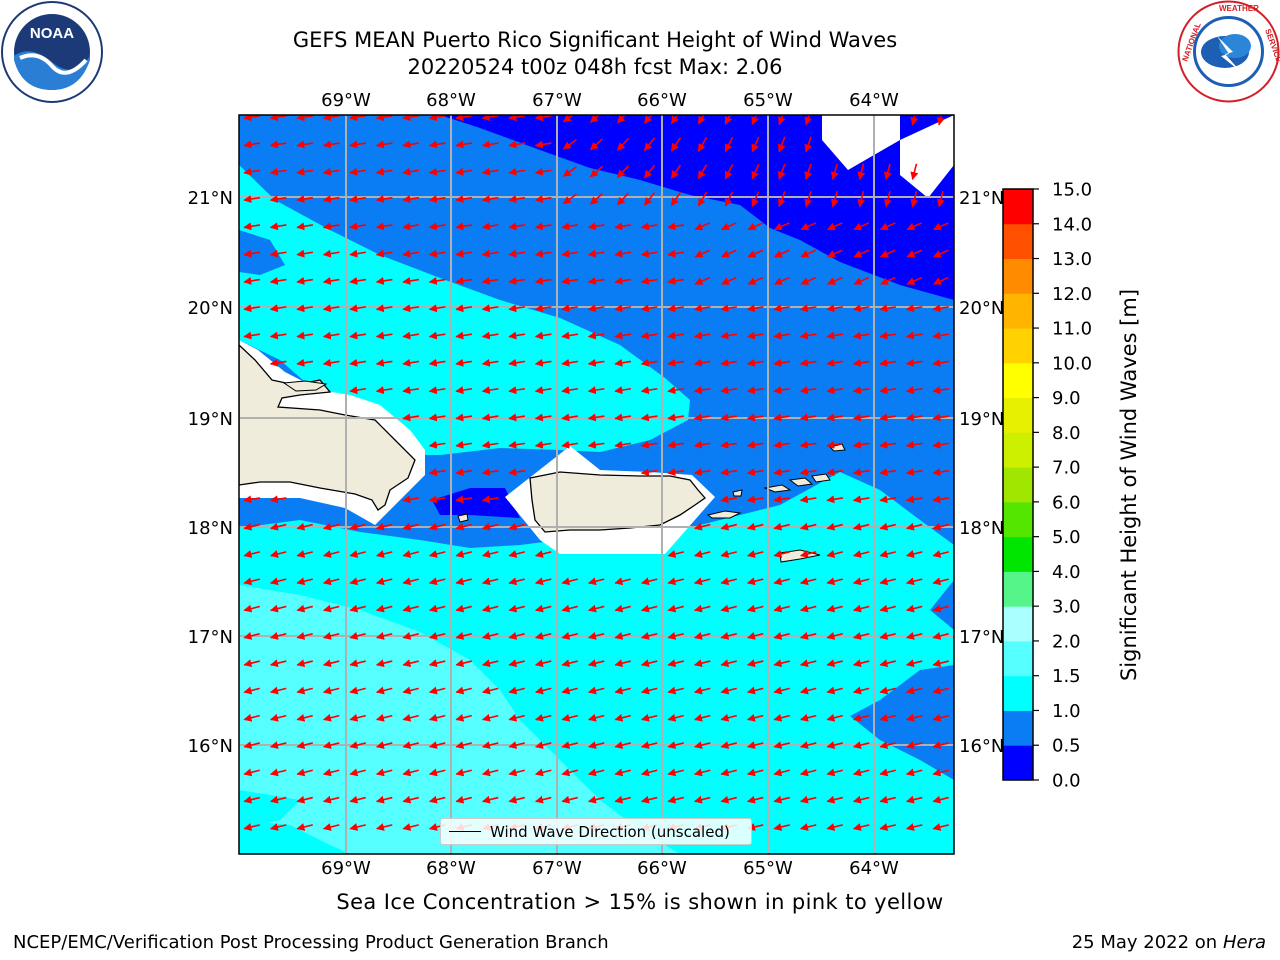 Image resolution: width=1280 pixels, height=960 pixels. What do you see at coordinates (1066, 711) in the screenshot?
I see `colorbar-tick-label: 1.0` at bounding box center [1066, 711].